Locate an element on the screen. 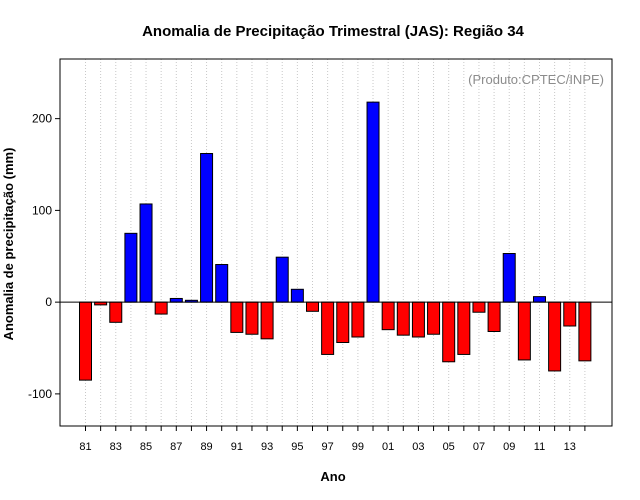 This screenshot has height=500, width=640. y-tick-label: 100 is located at coordinates (42, 210).